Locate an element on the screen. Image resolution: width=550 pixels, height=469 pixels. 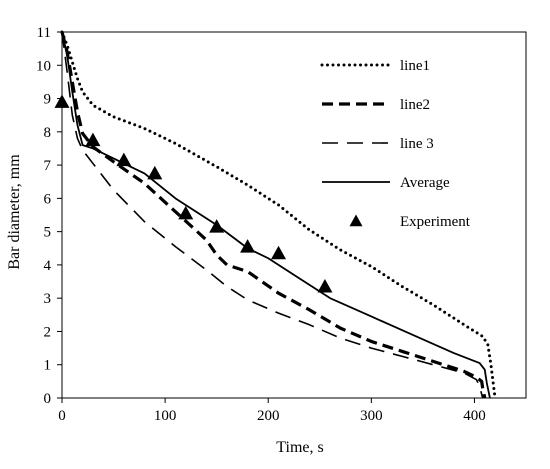
x-tick-label: 400 is located at coordinates (474, 416).